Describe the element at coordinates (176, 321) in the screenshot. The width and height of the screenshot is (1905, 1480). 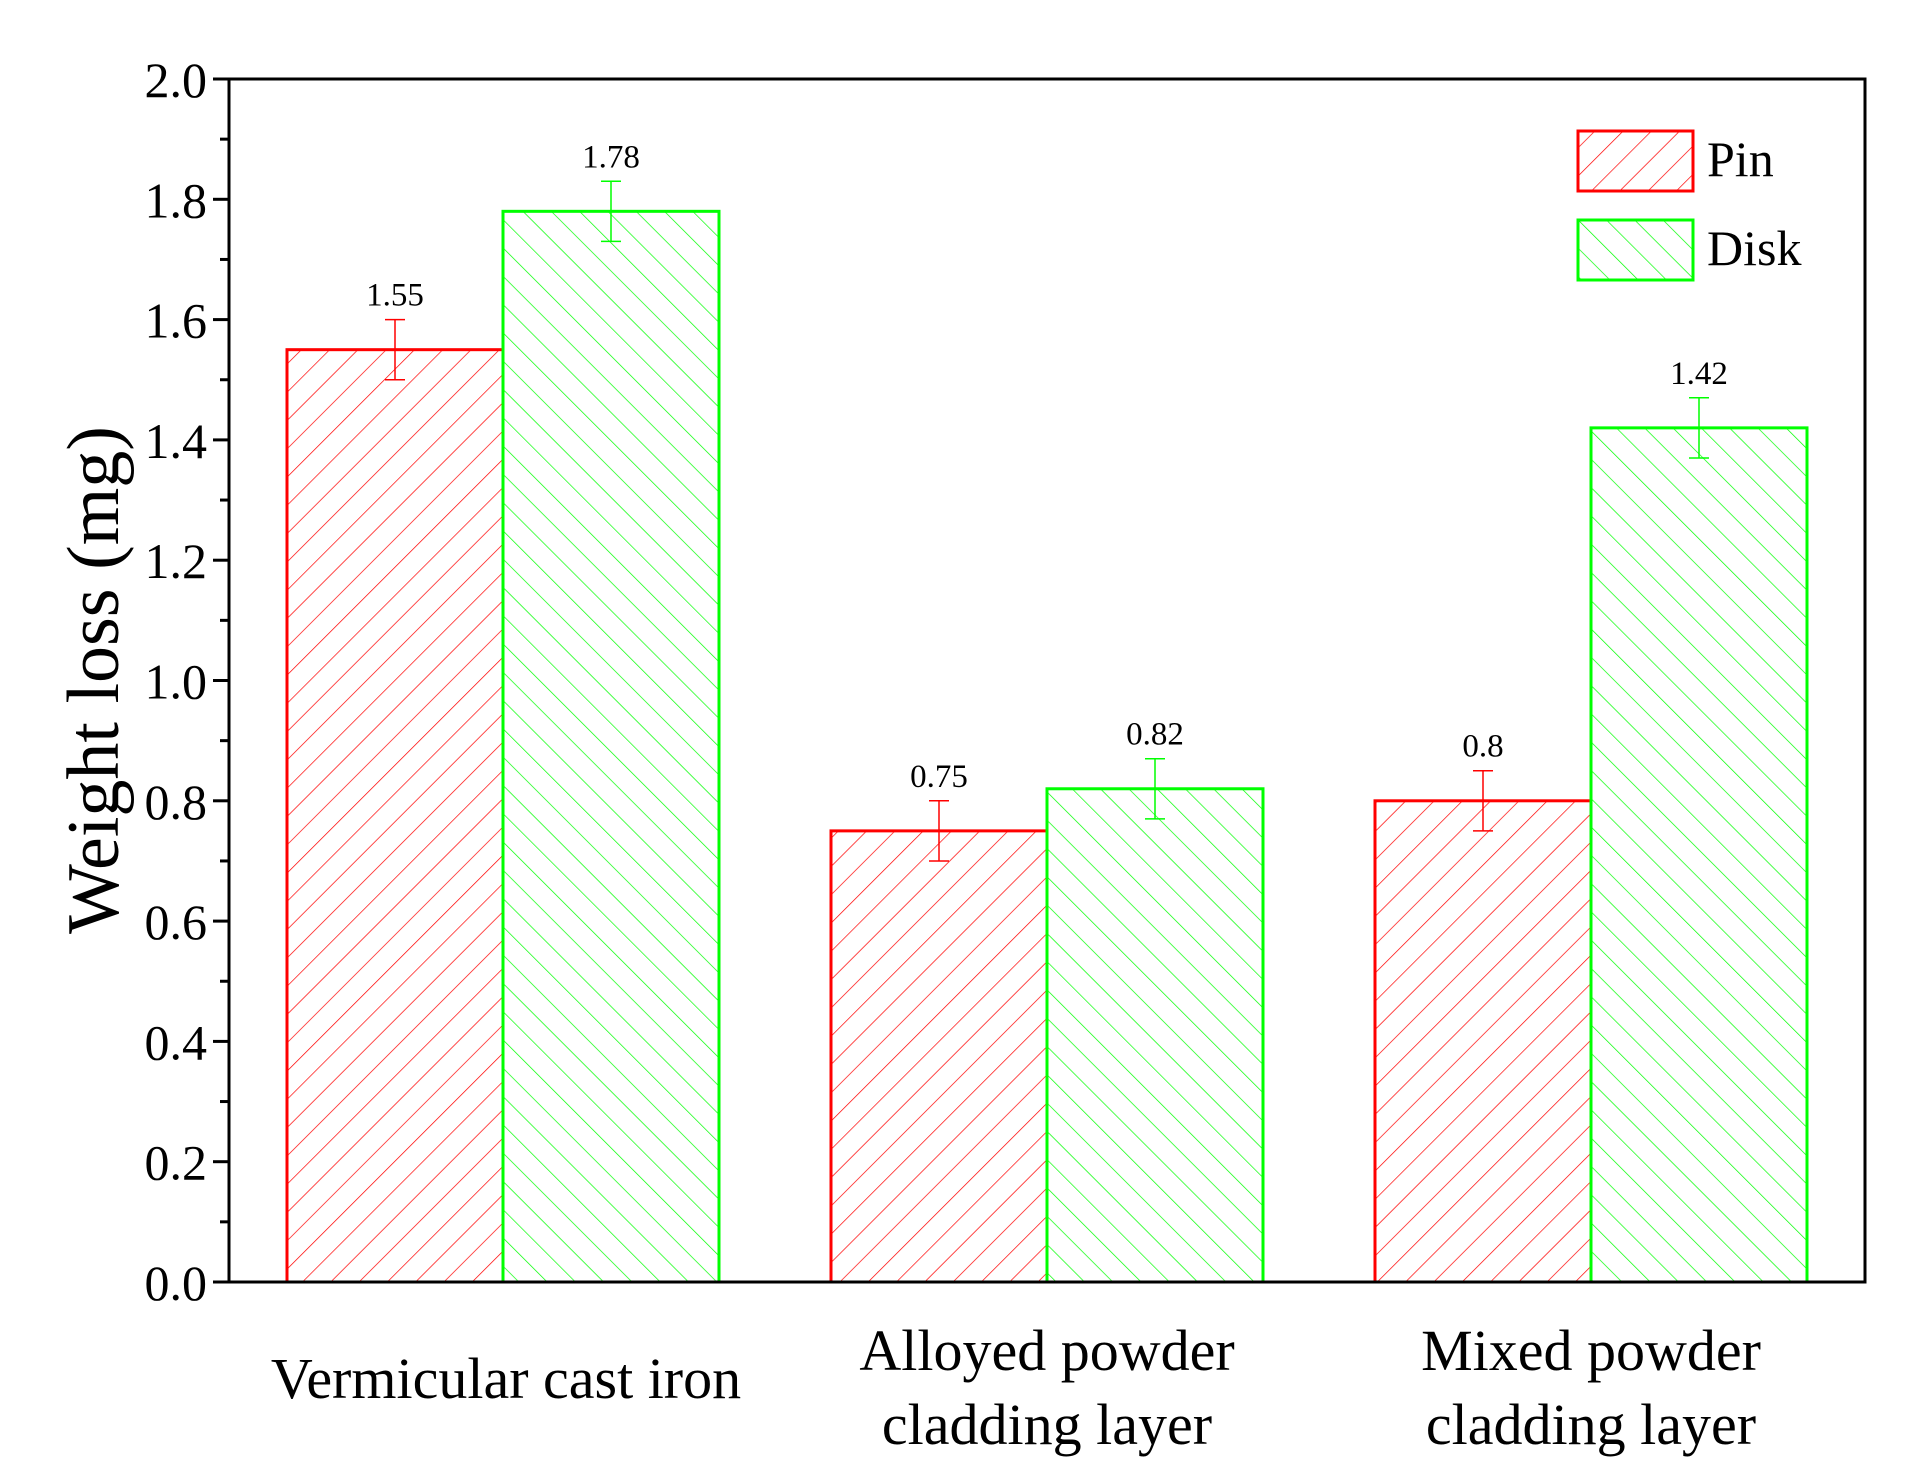
I see `y-tick-label: 1.6` at that location.